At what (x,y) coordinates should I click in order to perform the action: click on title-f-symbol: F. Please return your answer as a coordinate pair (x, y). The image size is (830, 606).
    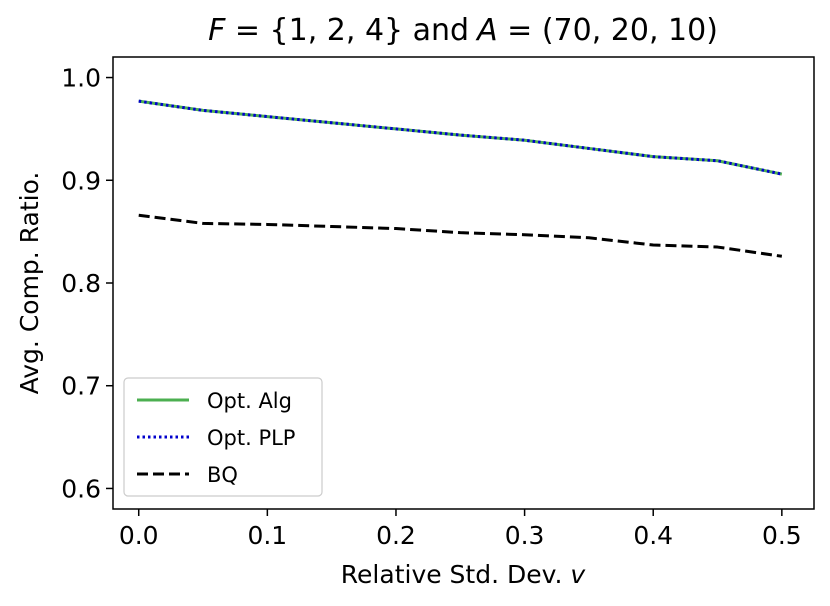
    Looking at the image, I should click on (217, 30).